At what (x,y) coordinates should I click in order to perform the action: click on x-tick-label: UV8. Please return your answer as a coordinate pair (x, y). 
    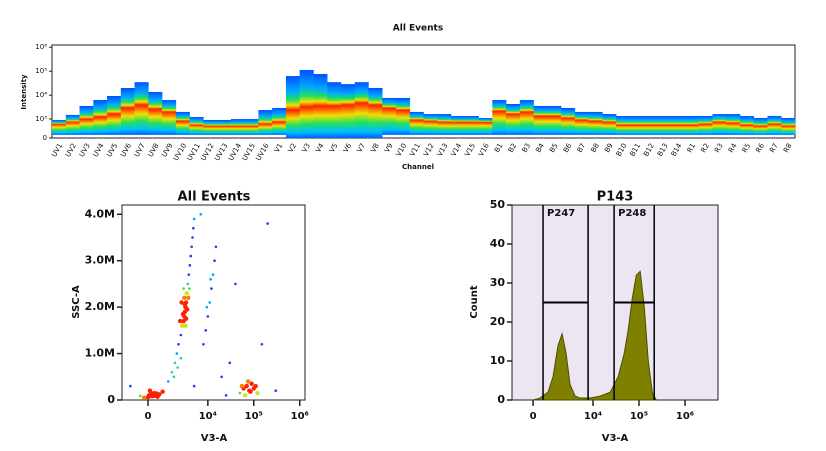
    Looking at the image, I should click on (154, 150).